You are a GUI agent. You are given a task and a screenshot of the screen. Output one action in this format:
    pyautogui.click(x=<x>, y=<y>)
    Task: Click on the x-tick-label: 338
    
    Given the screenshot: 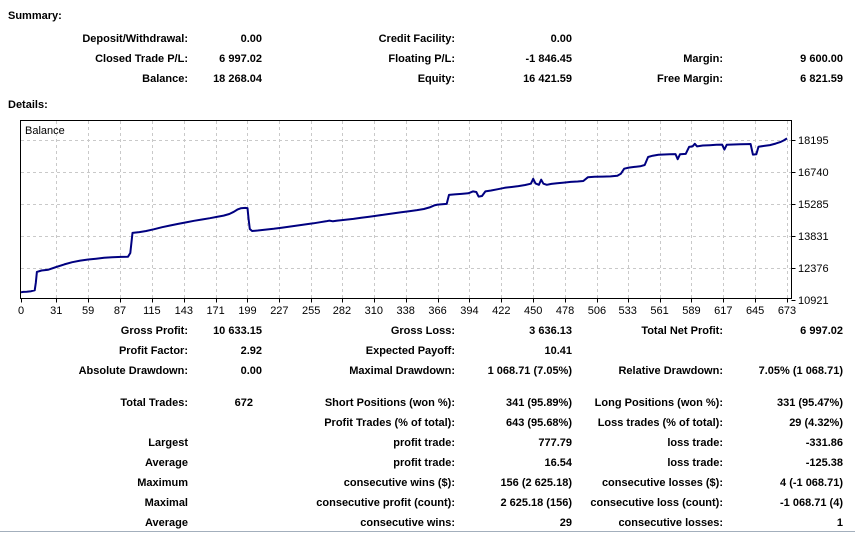 What is the action you would take?
    pyautogui.click(x=406, y=311)
    